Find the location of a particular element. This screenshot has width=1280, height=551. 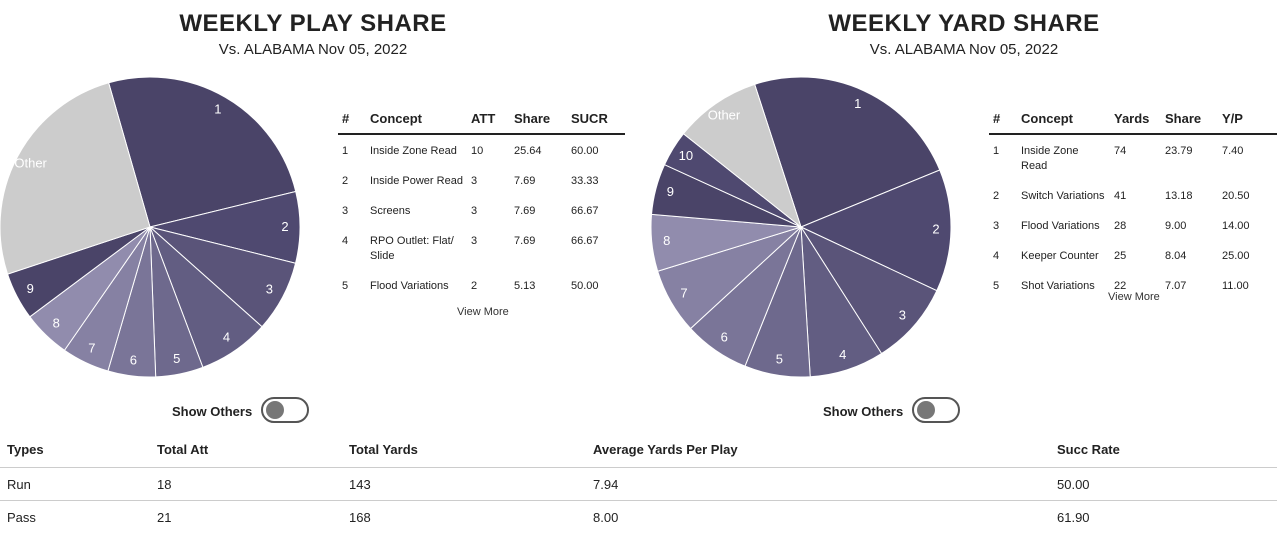

cell-rank: 3 is located at coordinates (345, 211).